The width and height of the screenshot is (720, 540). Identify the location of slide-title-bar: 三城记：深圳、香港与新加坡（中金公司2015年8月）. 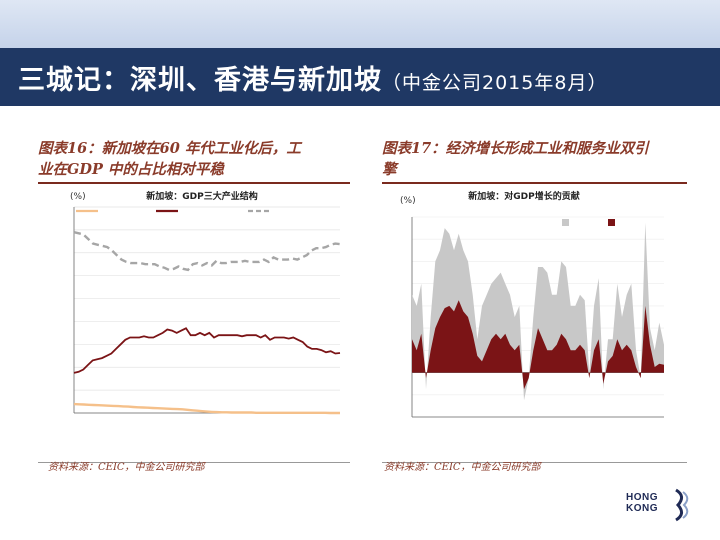
(360, 77).